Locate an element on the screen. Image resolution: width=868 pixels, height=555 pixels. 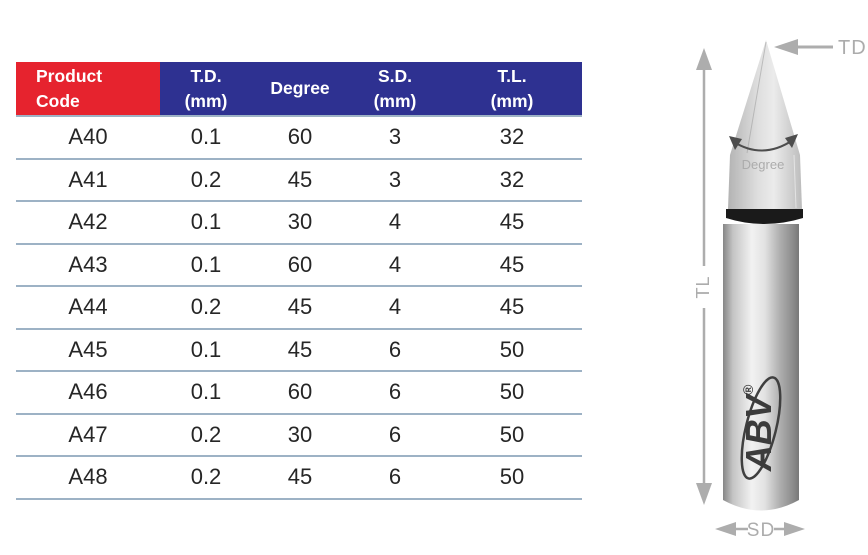
table-row: A46 0.1 60 6 50 is located at coordinates (299, 393).